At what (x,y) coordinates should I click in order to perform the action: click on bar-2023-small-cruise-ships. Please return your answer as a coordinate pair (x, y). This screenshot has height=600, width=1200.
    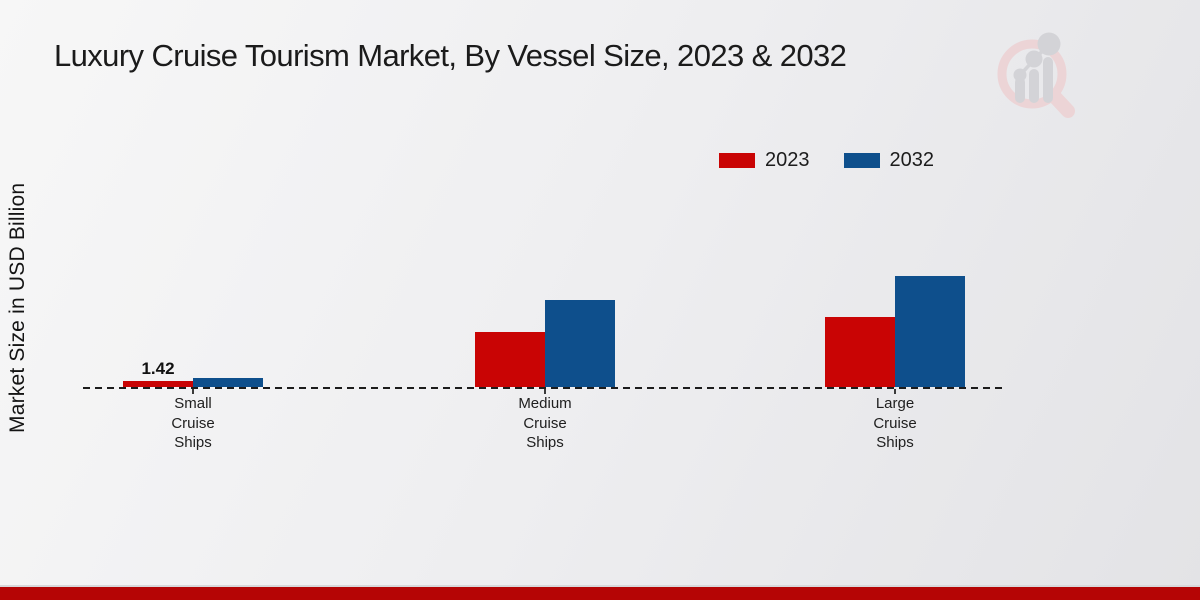
    Looking at the image, I should click on (158, 384).